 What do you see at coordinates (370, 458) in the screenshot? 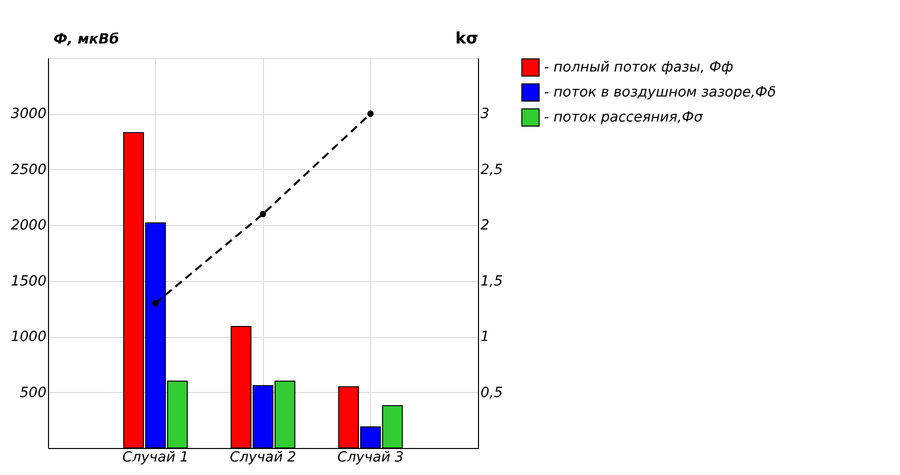
I see `x-tick-label: Случай 3` at bounding box center [370, 458].